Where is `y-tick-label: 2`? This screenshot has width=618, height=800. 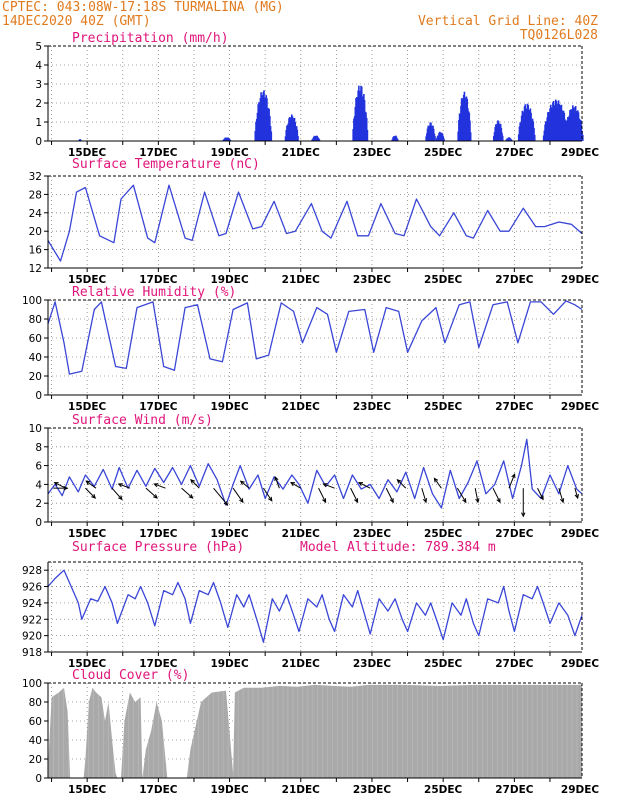
y-tick-label: 2 is located at coordinates (38, 504).